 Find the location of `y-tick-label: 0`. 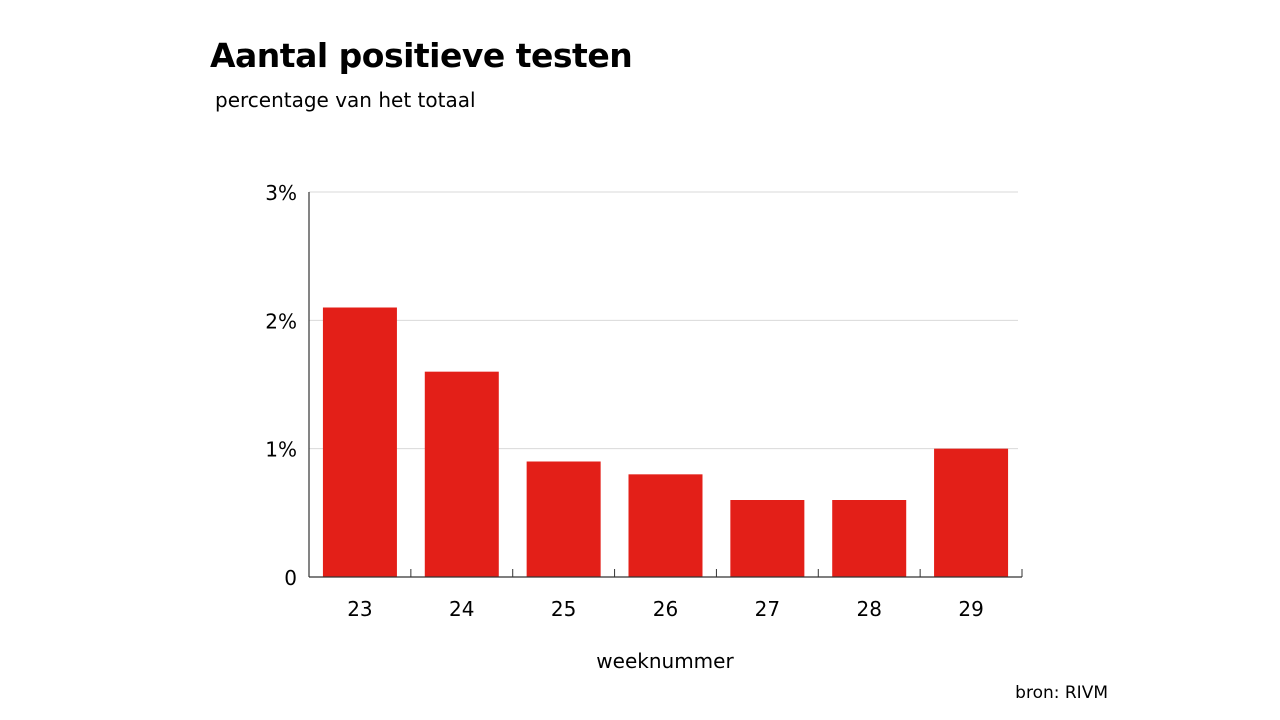

y-tick-label: 0 is located at coordinates (290, 578).